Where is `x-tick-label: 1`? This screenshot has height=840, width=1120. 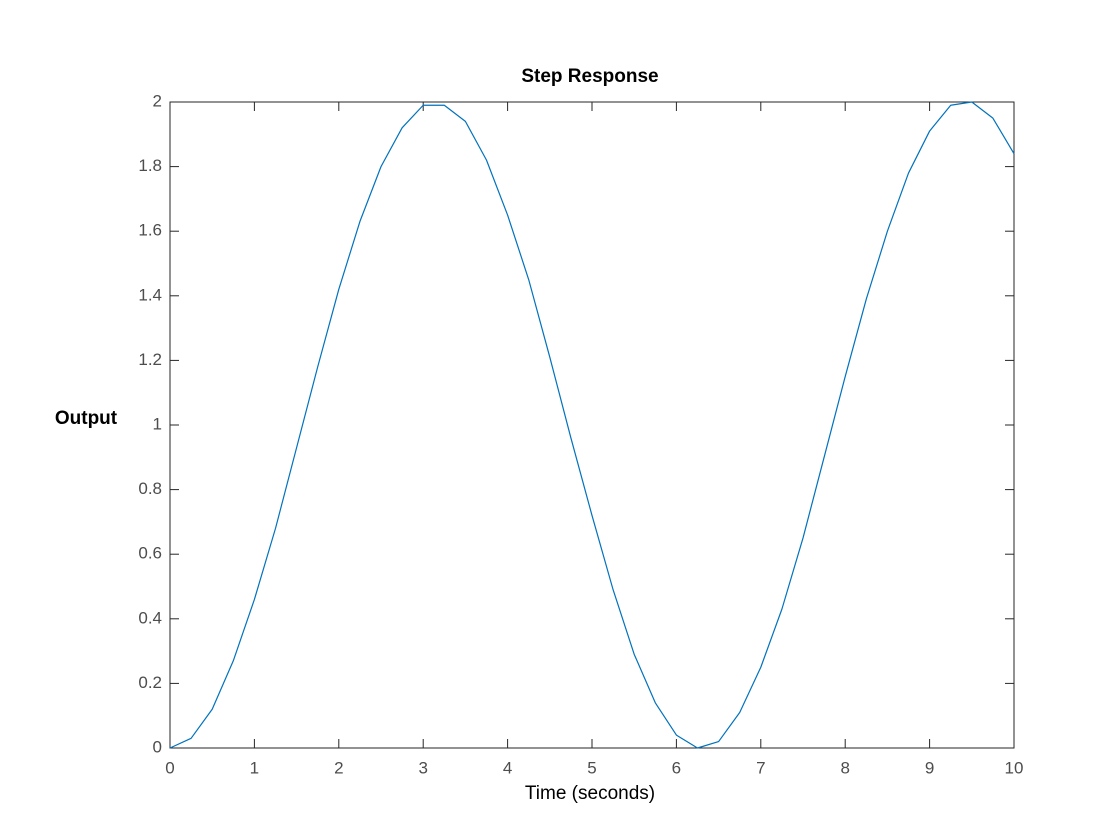
x-tick-label: 1 is located at coordinates (254, 767).